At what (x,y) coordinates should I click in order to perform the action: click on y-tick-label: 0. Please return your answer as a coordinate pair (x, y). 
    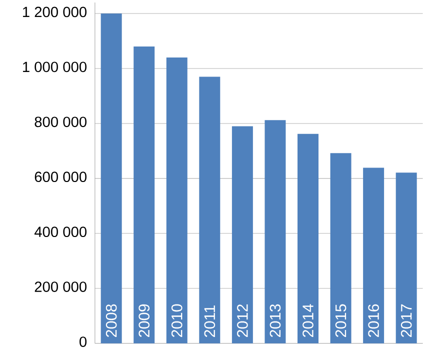
    Looking at the image, I should click on (83, 341).